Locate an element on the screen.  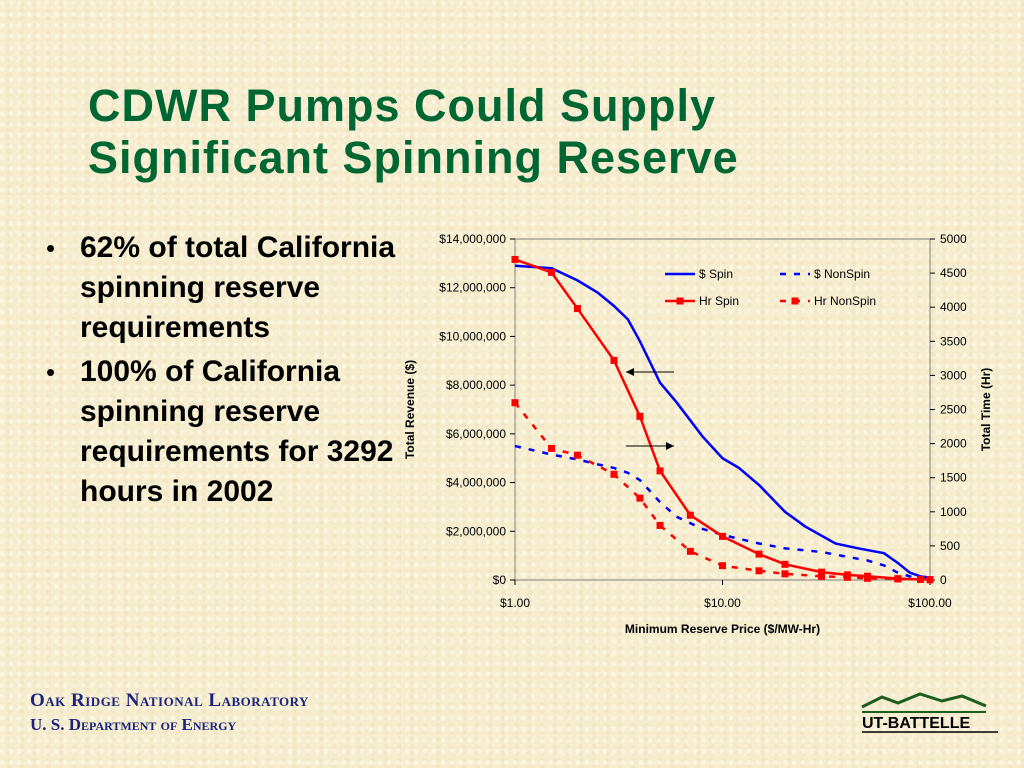
y-axis-label: Total Revenue ($) is located at coordinates (410, 409).